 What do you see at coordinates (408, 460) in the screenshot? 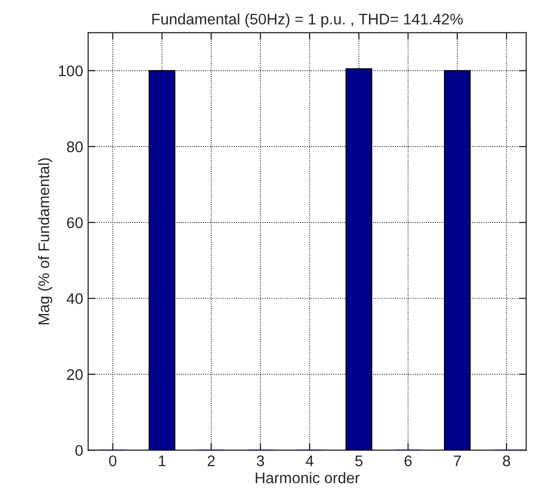
I see `x-tick-label: 6` at bounding box center [408, 460].